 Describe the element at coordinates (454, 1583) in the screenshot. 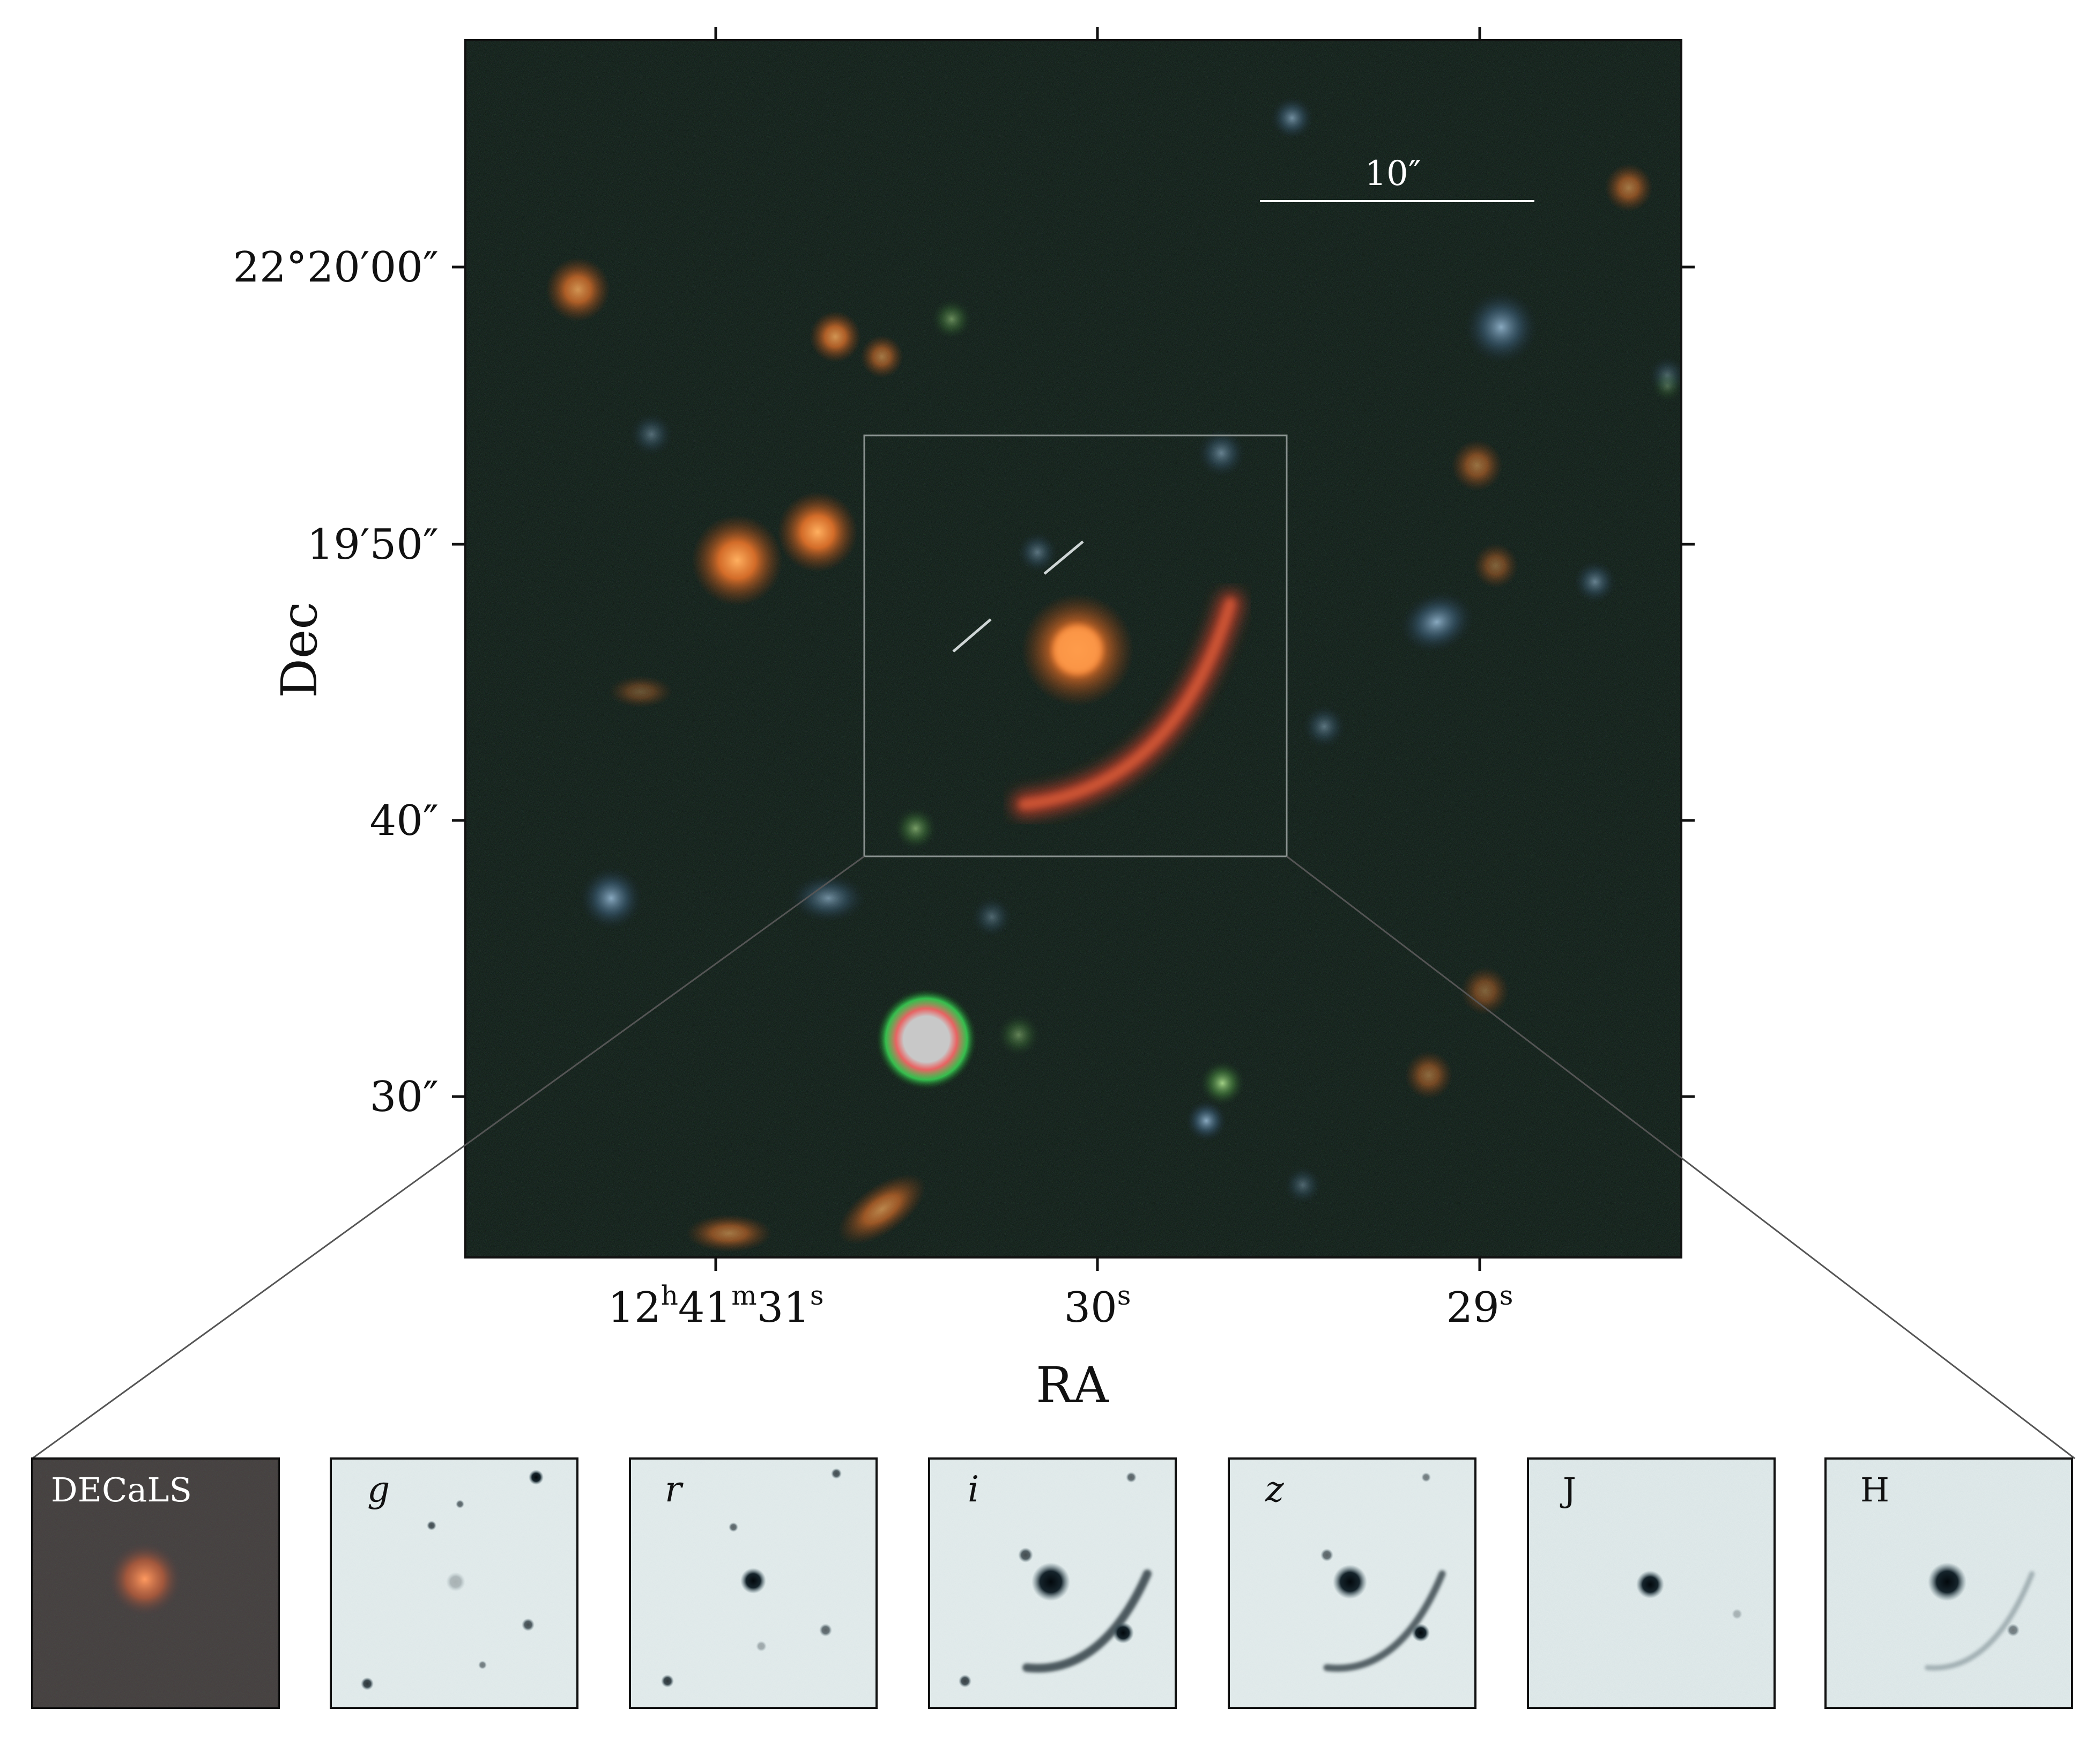

I see `cutout-panel-g: g` at that location.